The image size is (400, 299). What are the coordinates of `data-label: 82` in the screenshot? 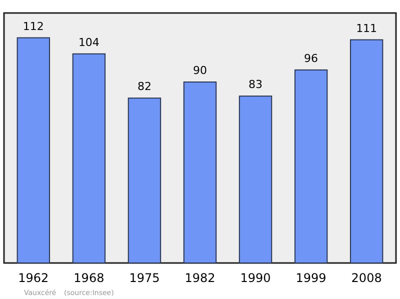 It's located at (144, 87).